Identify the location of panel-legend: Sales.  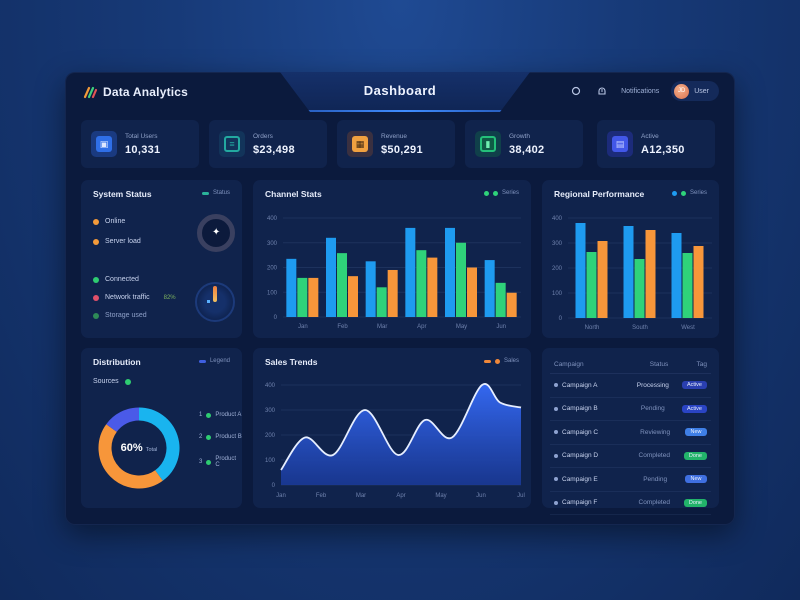
(501, 361).